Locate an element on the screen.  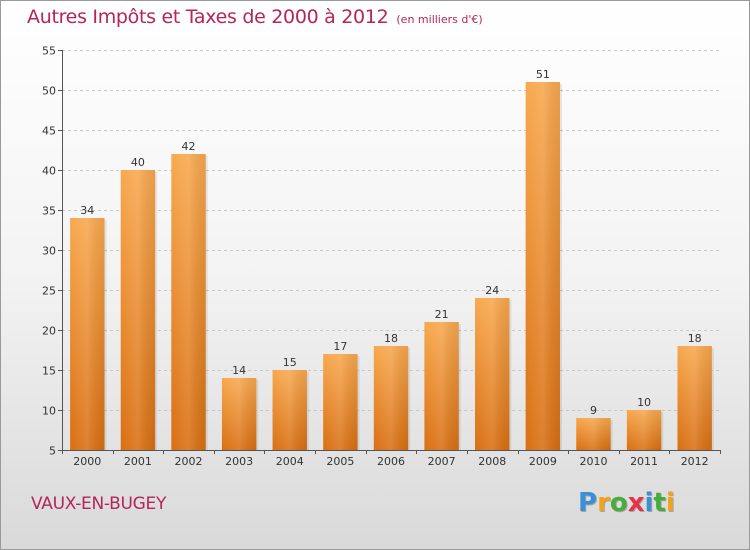
value-label-2005: 17 is located at coordinates (340, 346).